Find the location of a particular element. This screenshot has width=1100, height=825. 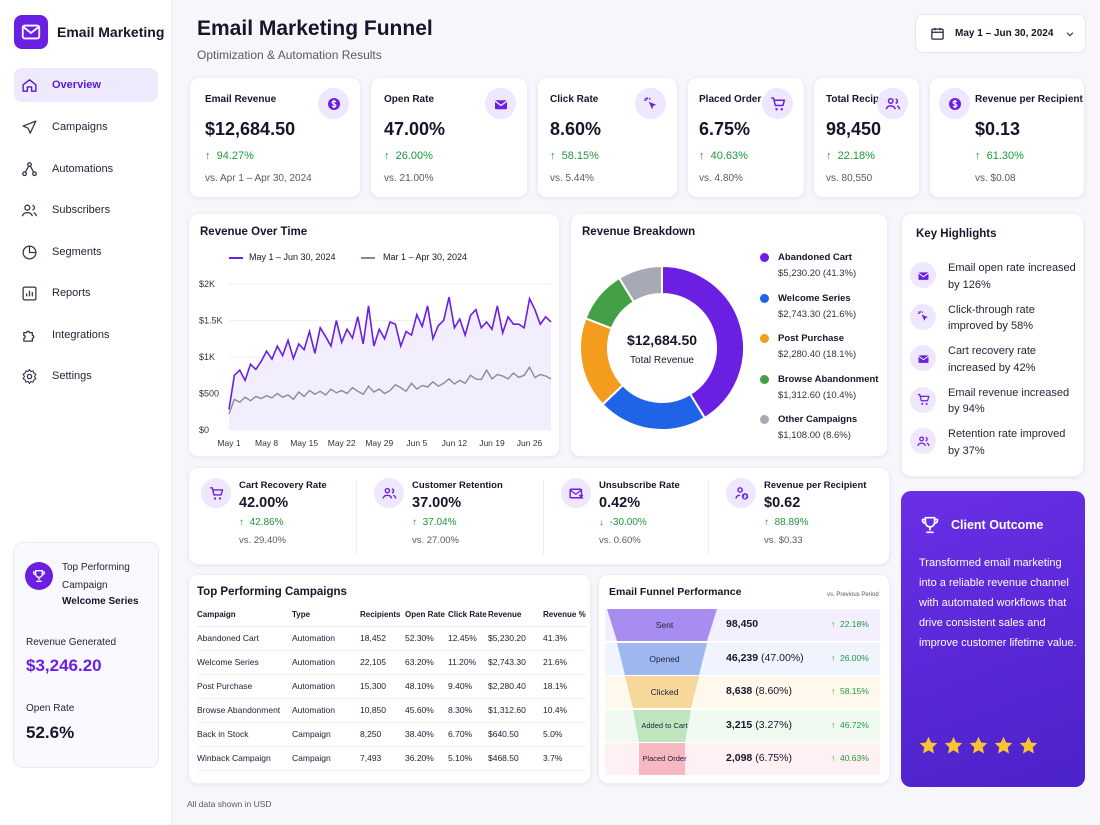

x-tick-label: May 15 is located at coordinates (304, 443).